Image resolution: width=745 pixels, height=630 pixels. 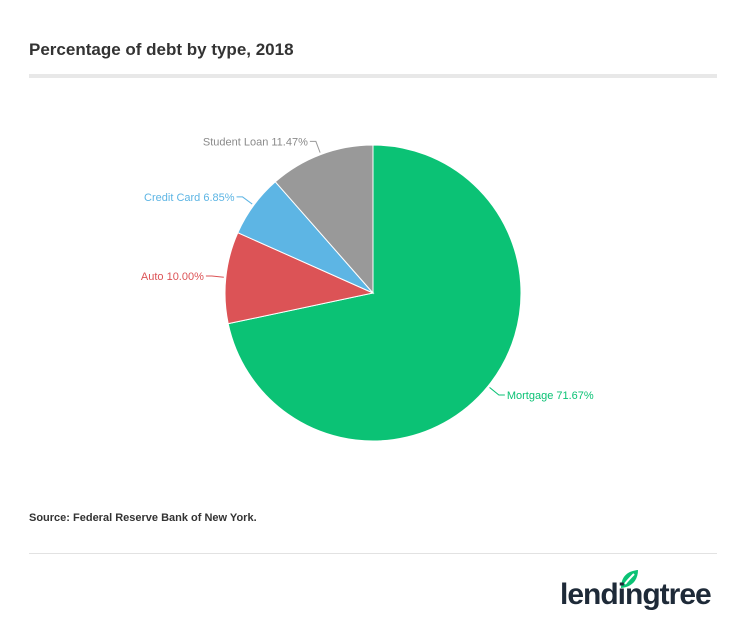 What do you see at coordinates (255, 142) in the screenshot?
I see `data-label: Student Loan 11.47%` at bounding box center [255, 142].